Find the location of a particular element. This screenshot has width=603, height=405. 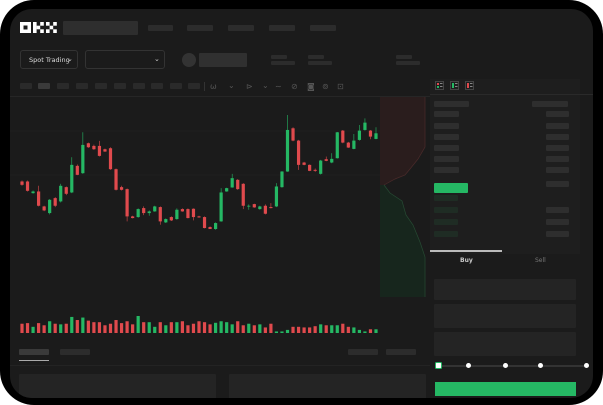

book-view-both-icon is located at coordinates (439, 85).